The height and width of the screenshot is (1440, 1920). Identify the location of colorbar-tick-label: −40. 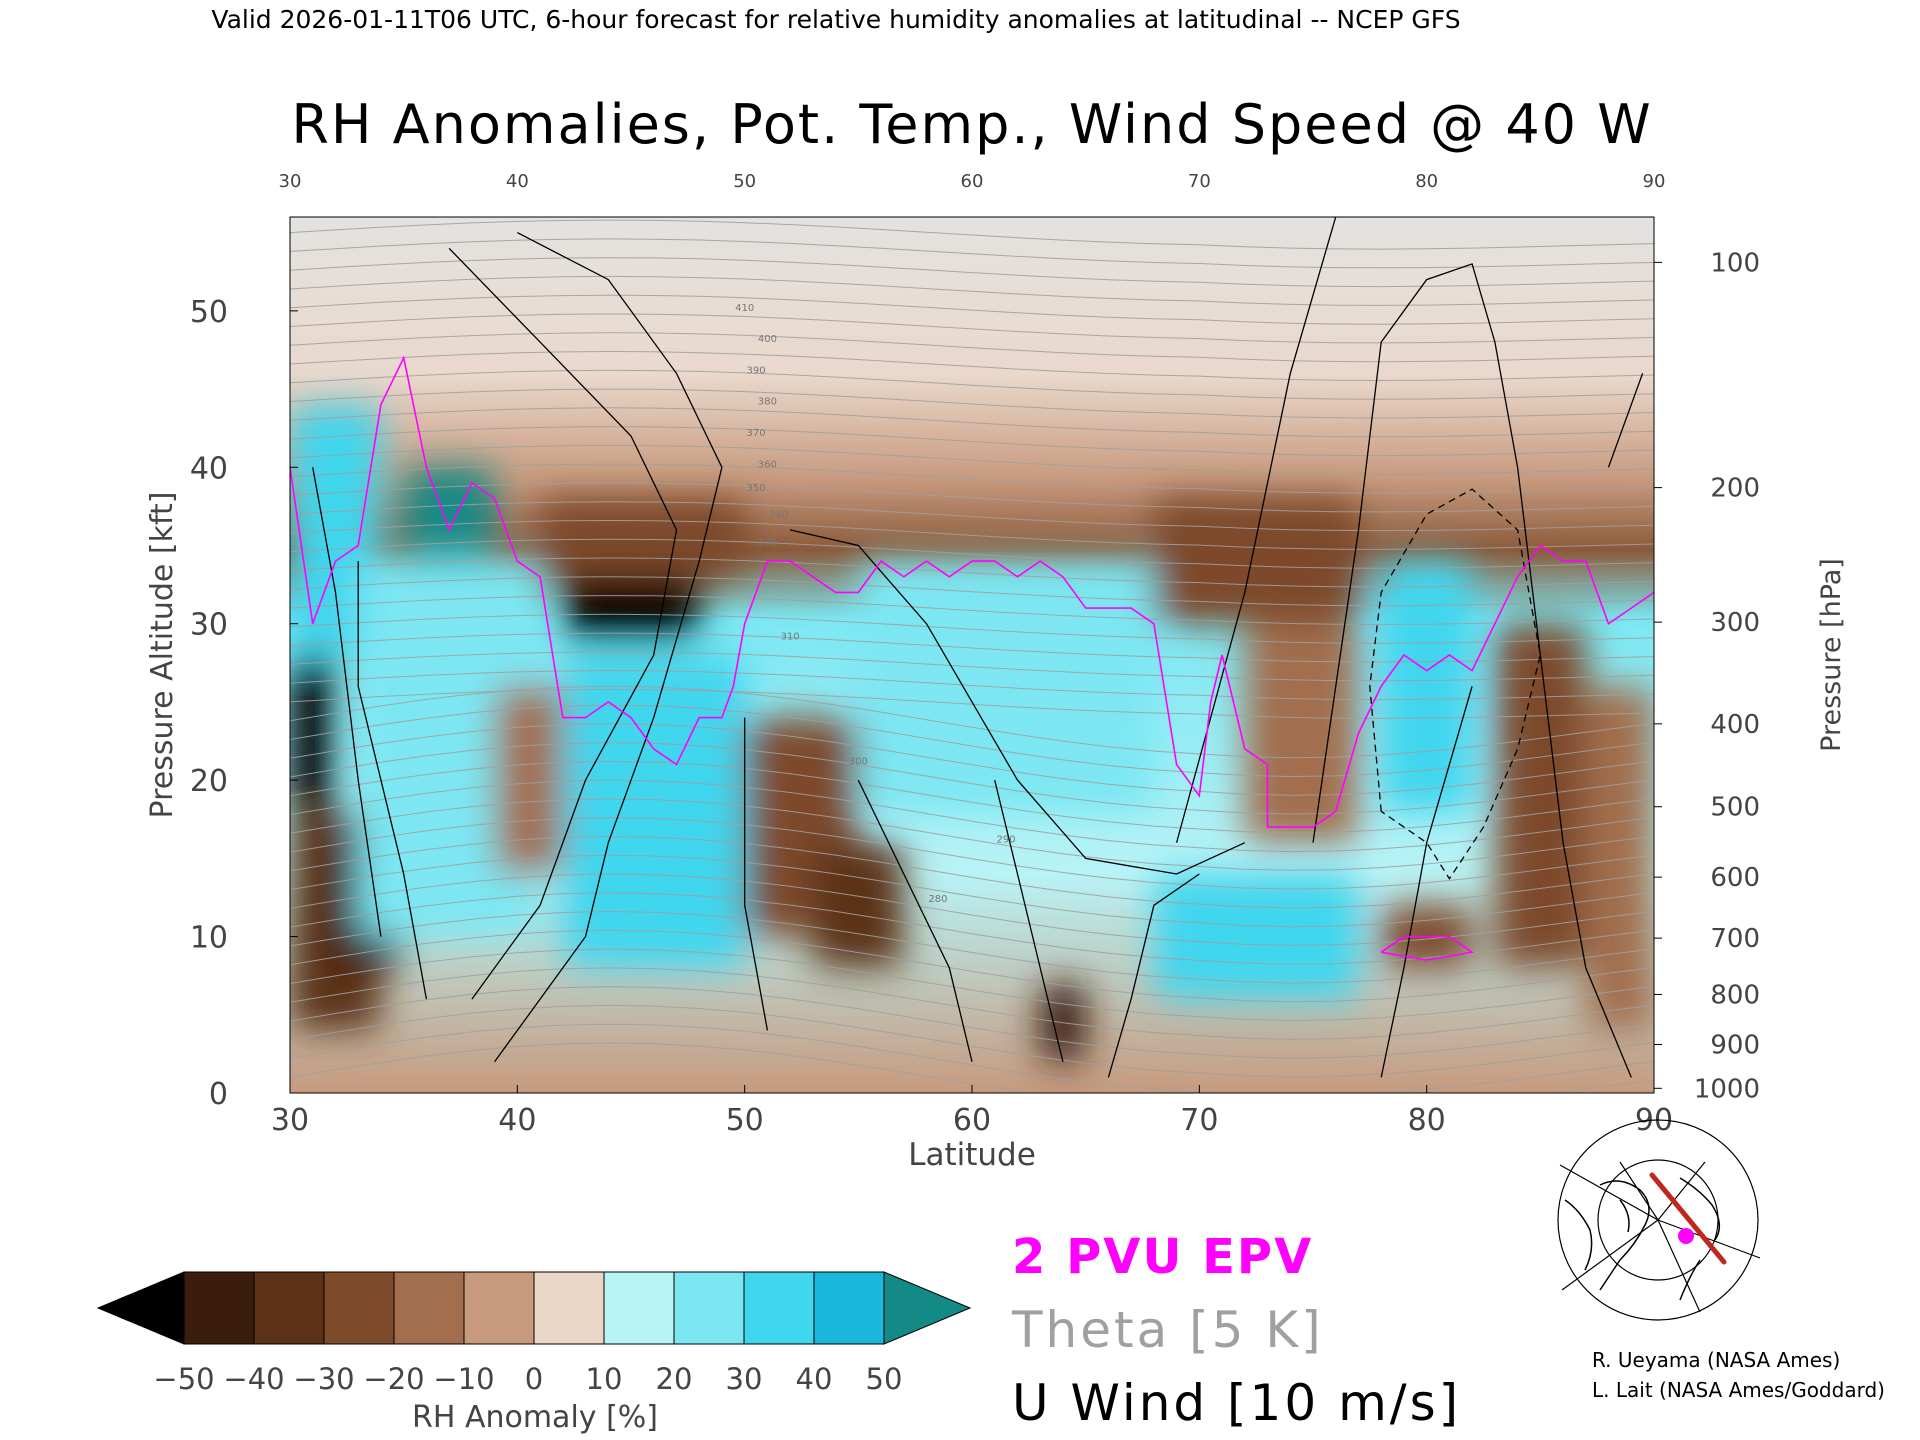
(253, 1379).